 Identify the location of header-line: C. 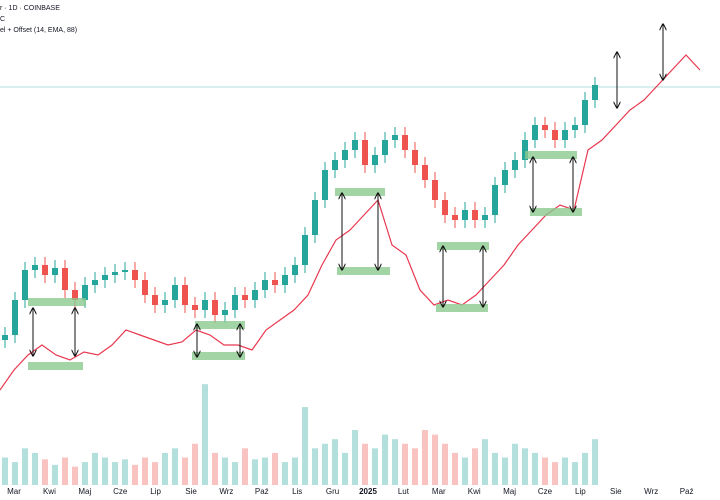
(2, 19).